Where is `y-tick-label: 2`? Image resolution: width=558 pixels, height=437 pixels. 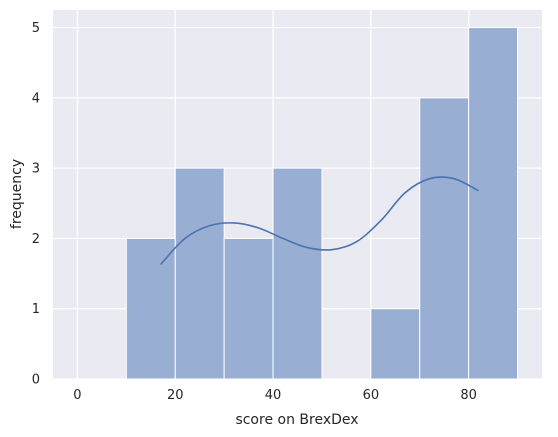 y-tick-label: 2 is located at coordinates (36, 239).